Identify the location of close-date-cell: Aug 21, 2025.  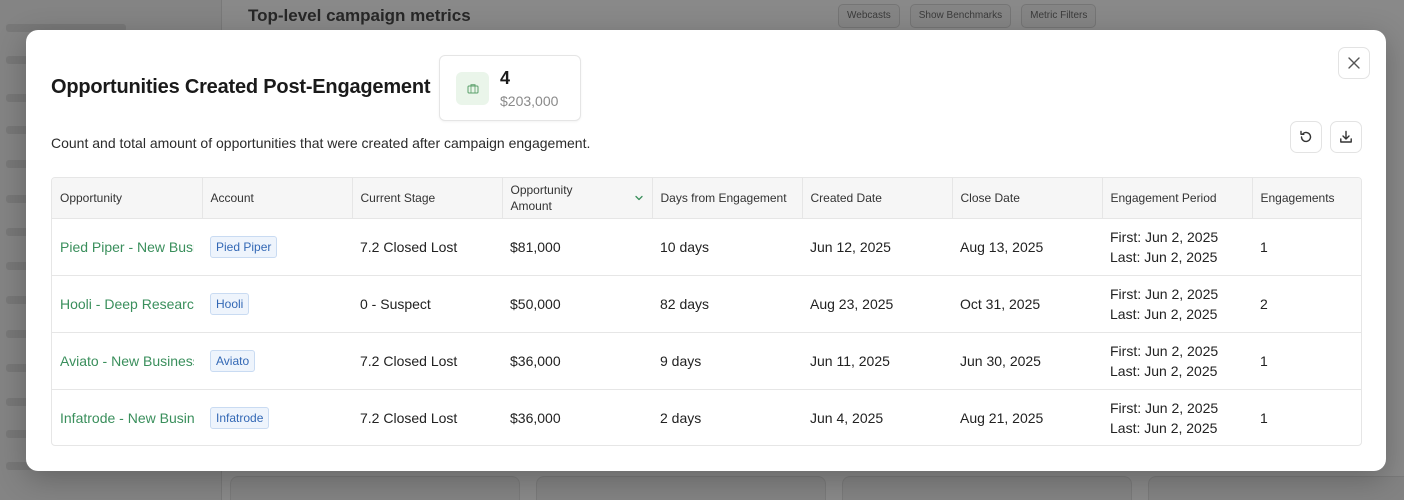
(1002, 417).